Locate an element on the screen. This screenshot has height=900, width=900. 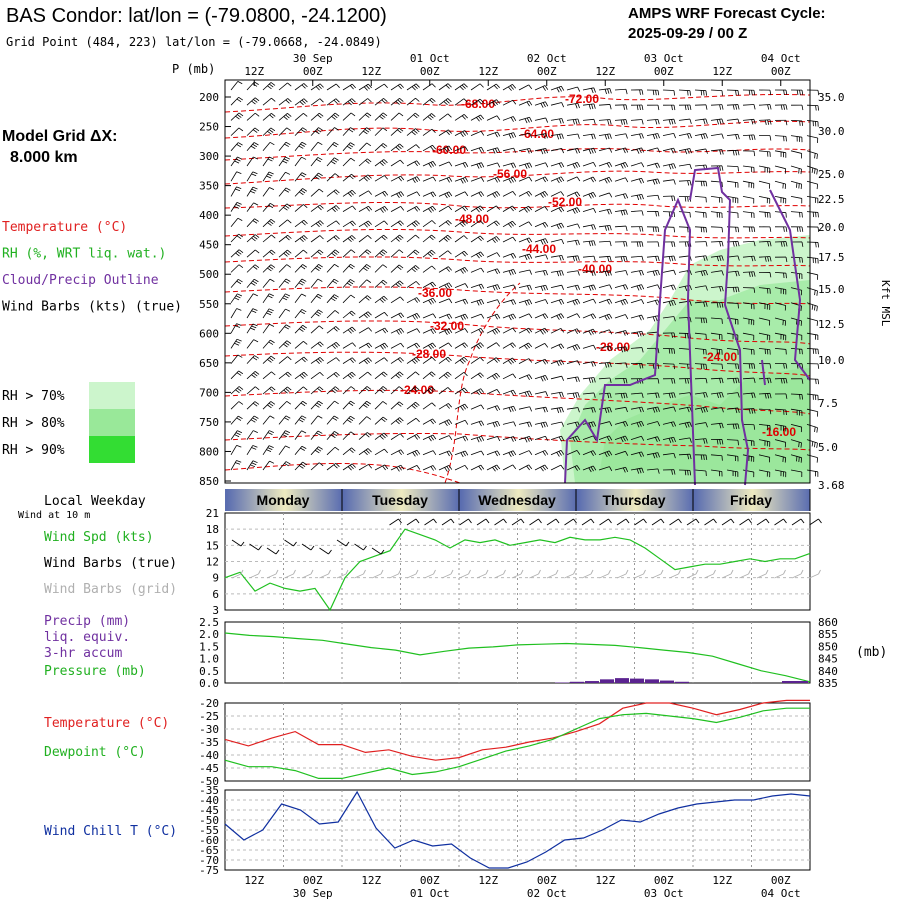
temperature-dewpoint-panel: -20-25-30-35-40-45-50 is located at coordinates (505, 742).